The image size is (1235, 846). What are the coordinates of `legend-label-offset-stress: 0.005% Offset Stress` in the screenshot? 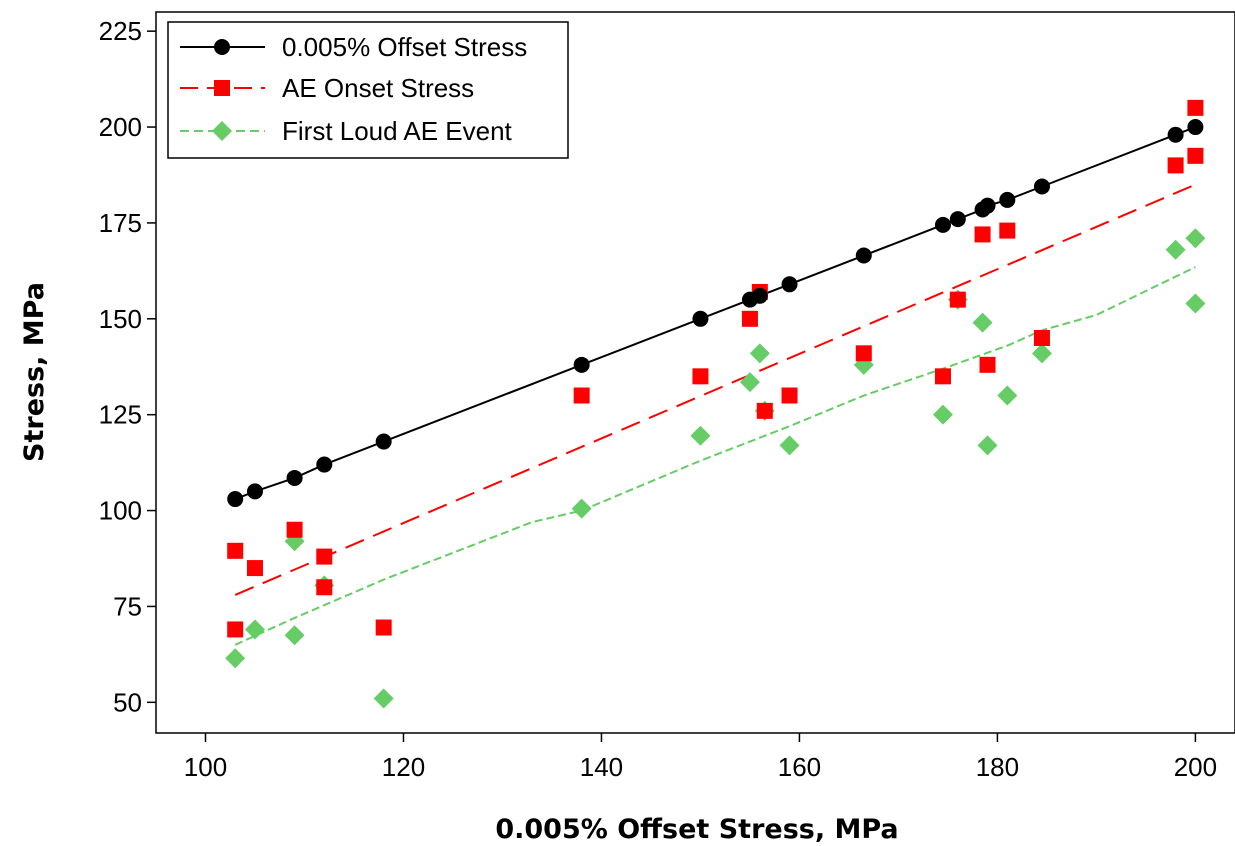 It's located at (404, 47).